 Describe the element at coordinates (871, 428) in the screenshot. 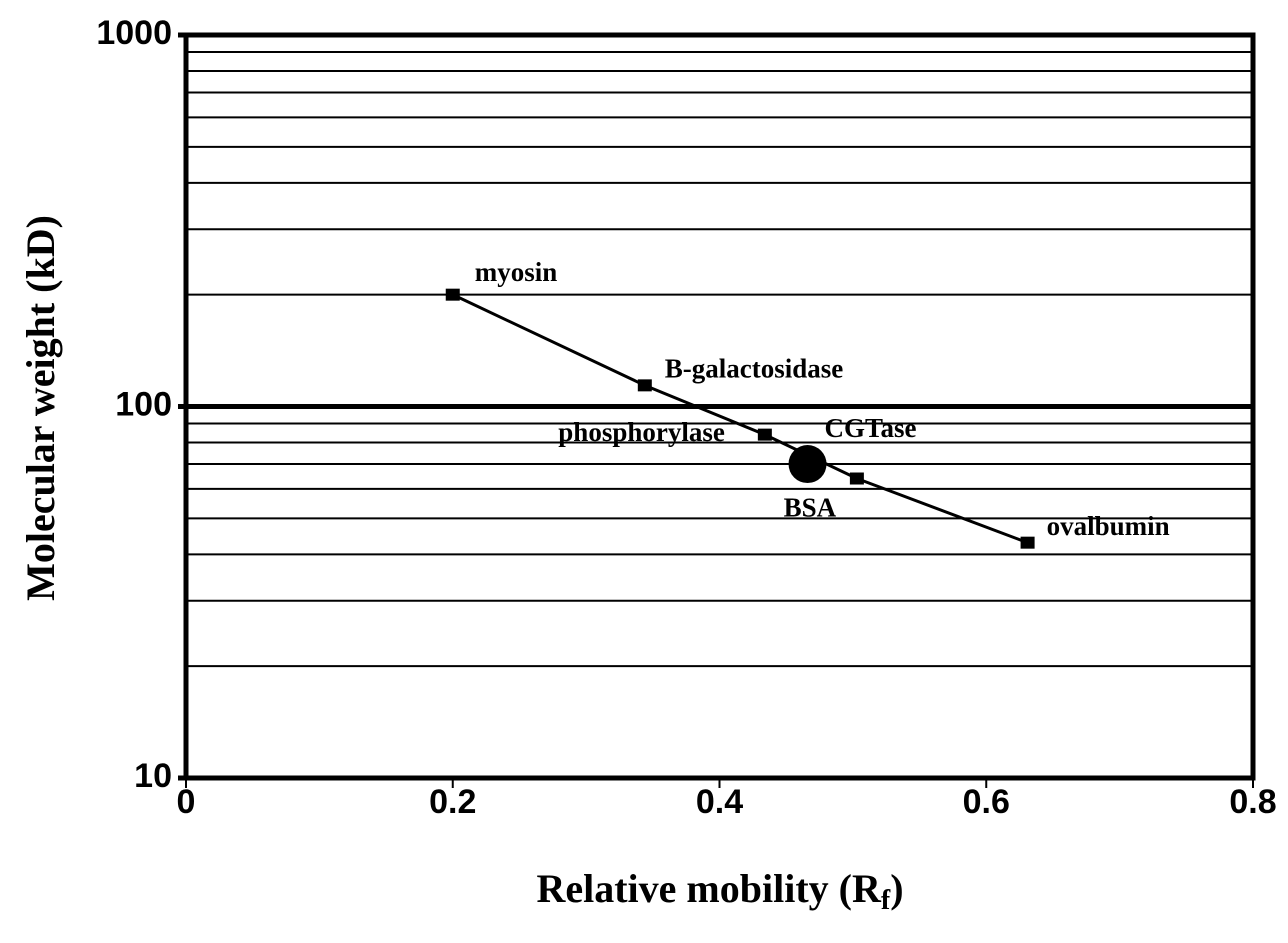

I see `point-label: CGTase` at that location.